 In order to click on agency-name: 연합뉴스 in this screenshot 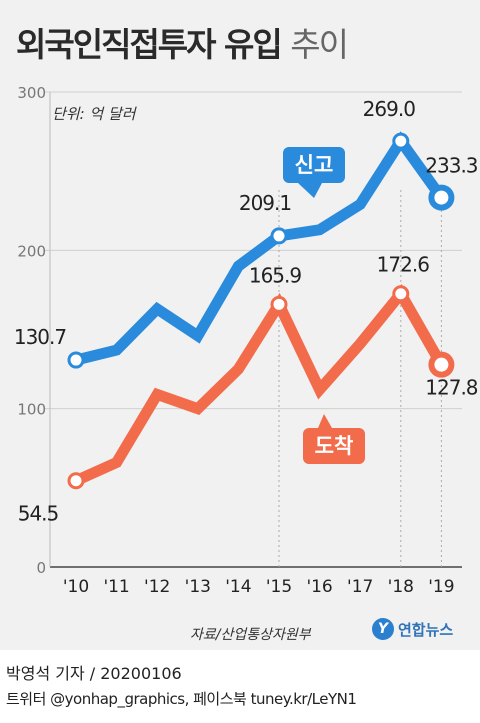, I will do `click(426, 629)`.